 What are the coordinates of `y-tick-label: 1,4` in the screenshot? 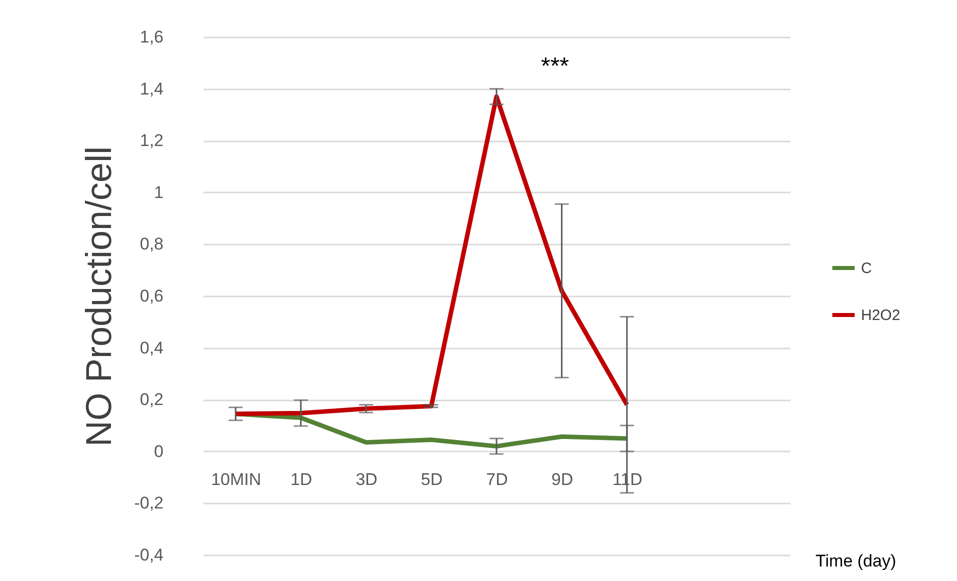 It's located at (152, 88).